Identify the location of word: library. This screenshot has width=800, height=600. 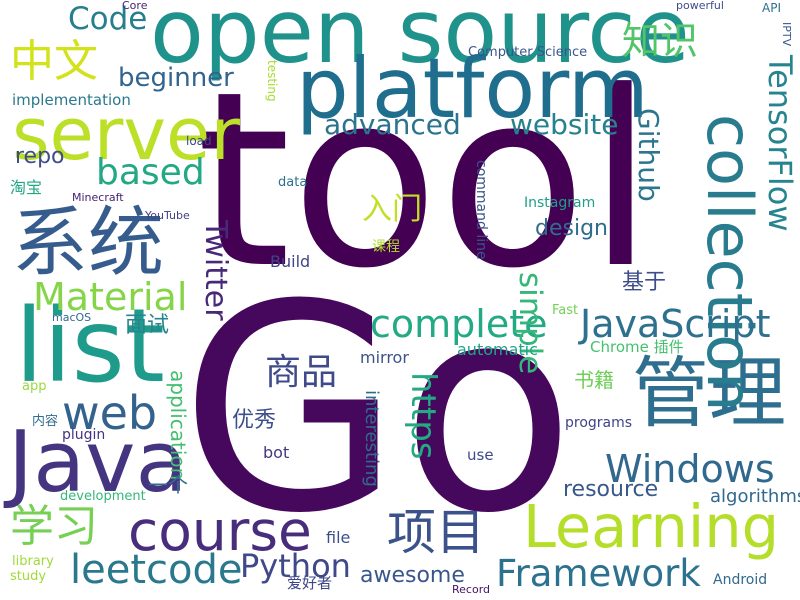
(33, 561).